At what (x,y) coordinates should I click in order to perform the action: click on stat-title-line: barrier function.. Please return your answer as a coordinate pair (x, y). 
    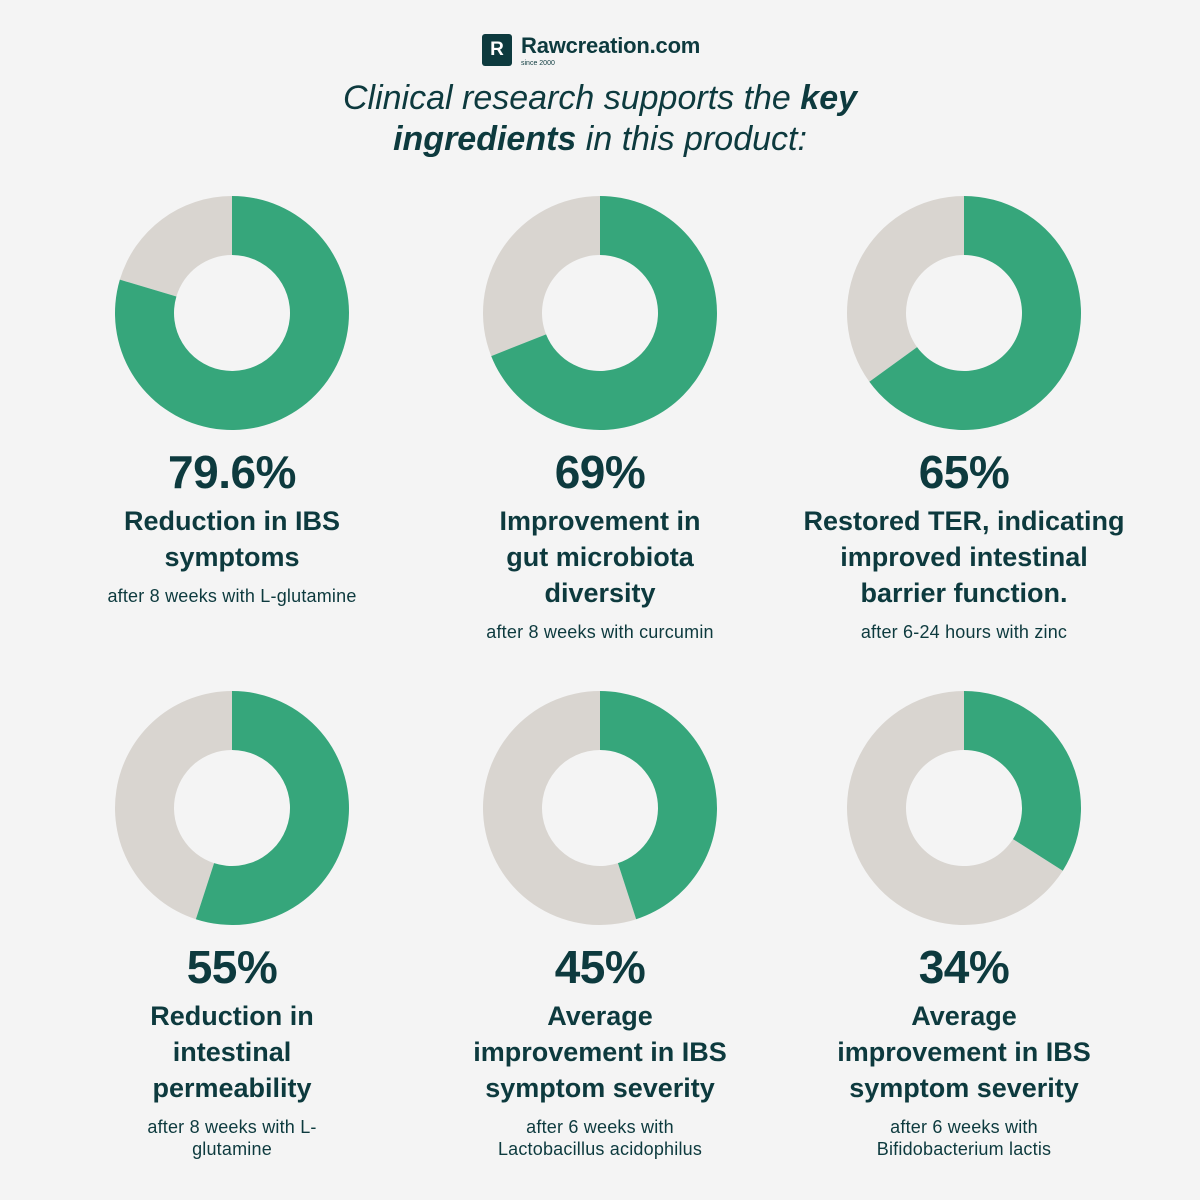
    Looking at the image, I should click on (964, 593).